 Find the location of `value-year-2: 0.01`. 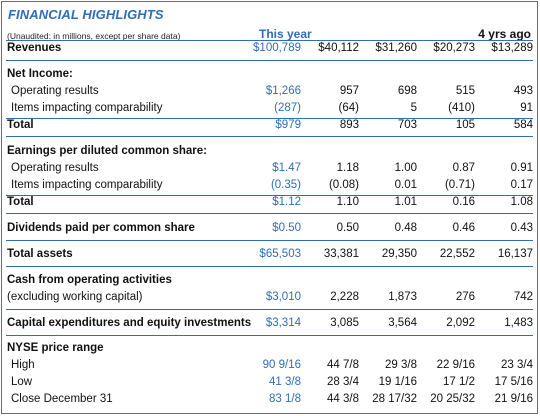

value-year-2: 0.01 is located at coordinates (405, 185).